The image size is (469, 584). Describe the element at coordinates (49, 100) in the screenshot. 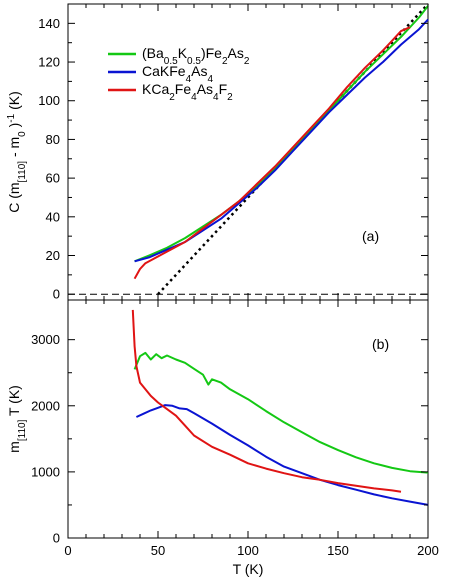

I see `y-tick-label: 100` at that location.